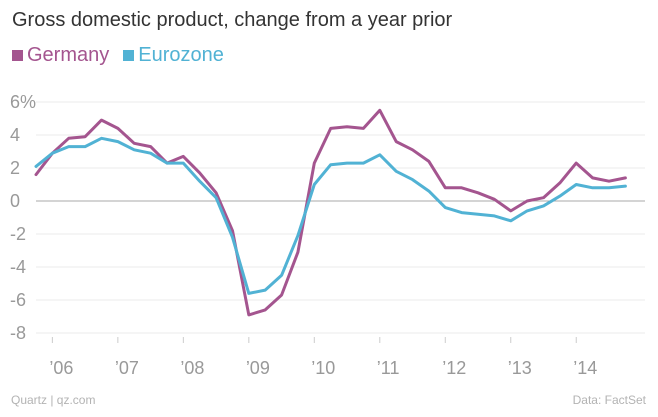 This screenshot has height=417, width=658. Describe the element at coordinates (61, 368) in the screenshot. I see `x-tick-label: ’06` at that location.